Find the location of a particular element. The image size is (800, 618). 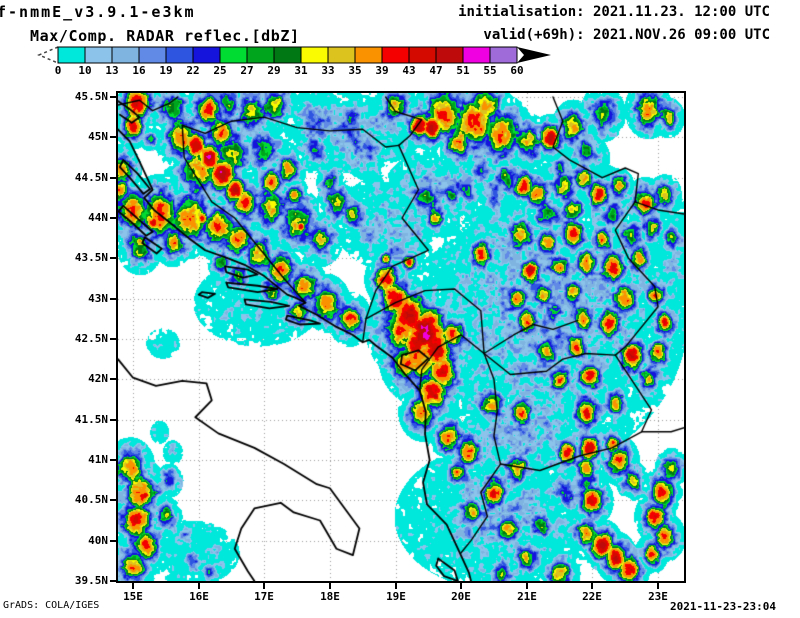

colorbar-tick-label: 55 is located at coordinates (490, 70).